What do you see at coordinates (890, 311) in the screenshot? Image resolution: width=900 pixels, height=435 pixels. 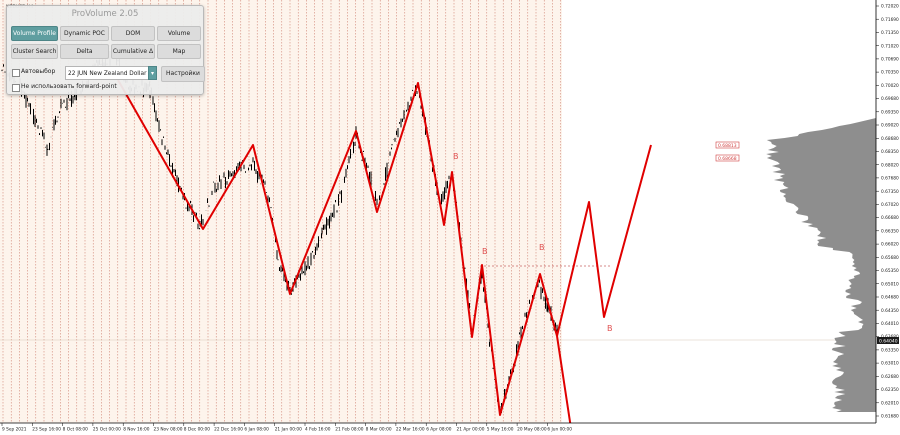 I see `price-tick-label: 0.64350` at bounding box center [890, 311].